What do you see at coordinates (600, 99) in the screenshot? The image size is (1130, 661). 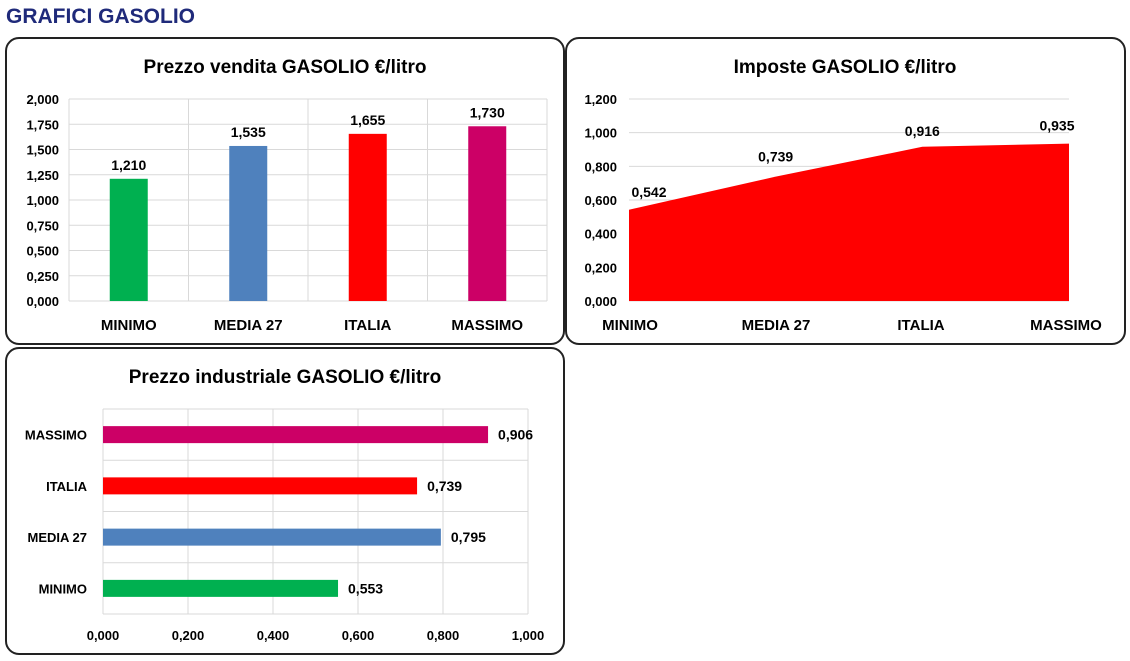 I see `y-tick-label: 1,200` at bounding box center [600, 99].